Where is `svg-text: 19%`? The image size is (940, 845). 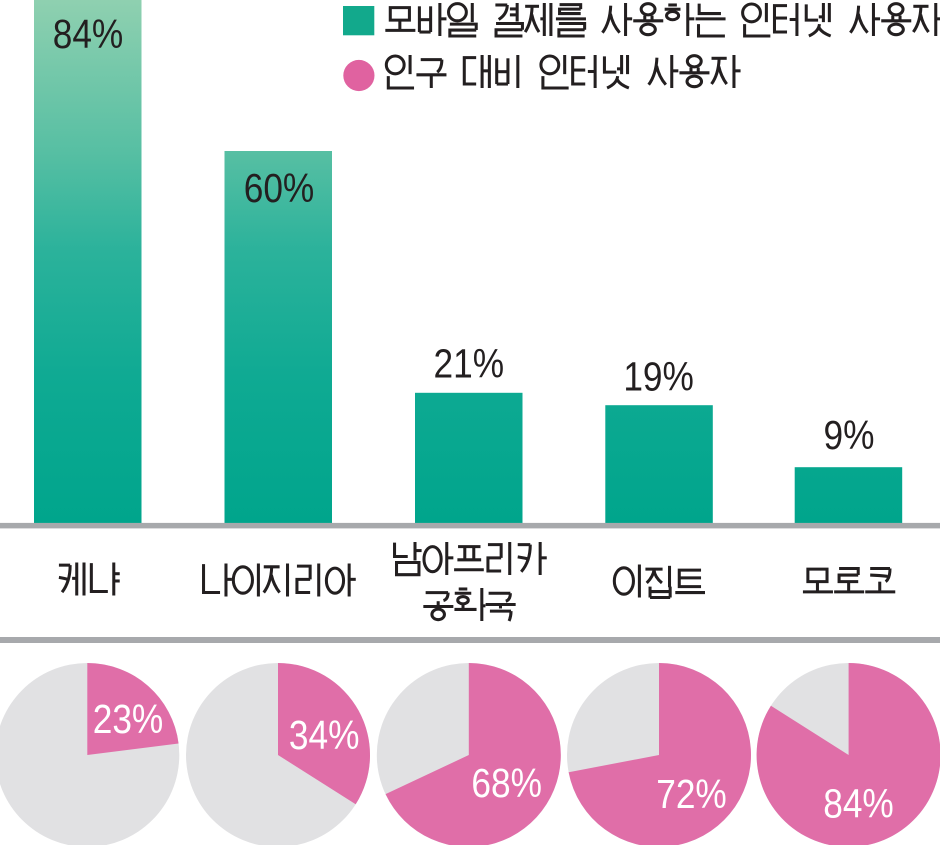
svg-text: 19% is located at coordinates (658, 377).